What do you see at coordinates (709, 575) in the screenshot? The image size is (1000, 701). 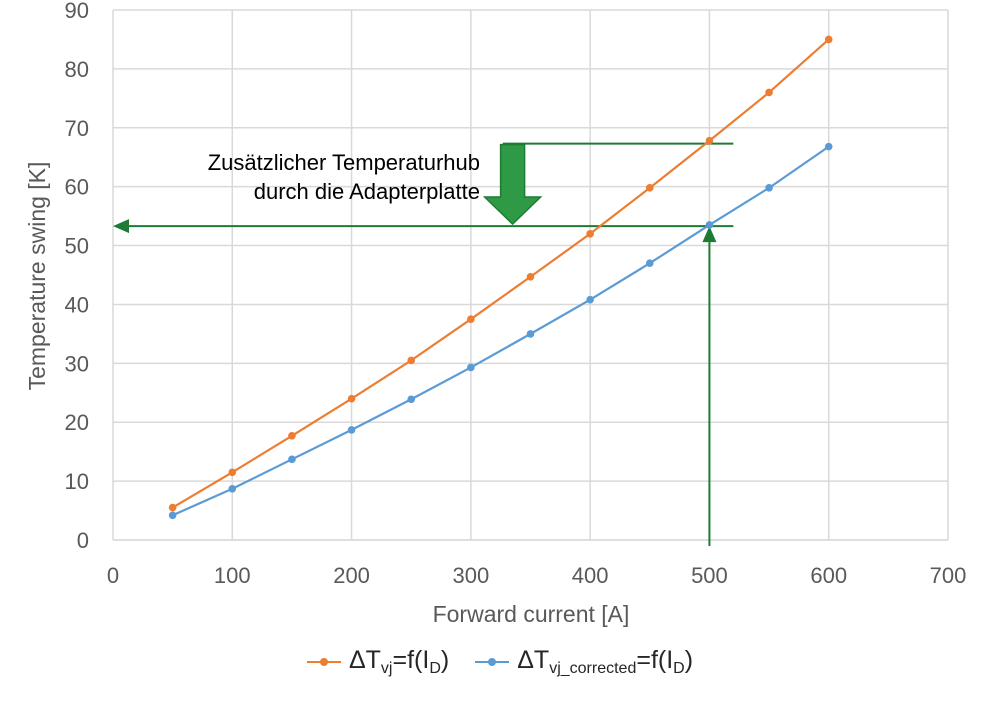 I see `x-tick-label: 500` at bounding box center [709, 575].